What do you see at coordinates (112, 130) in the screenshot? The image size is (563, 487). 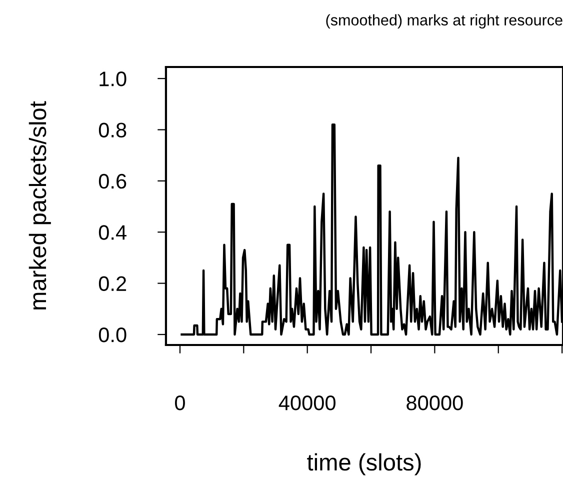 I see `y-tick-label: 0.8` at bounding box center [112, 130].